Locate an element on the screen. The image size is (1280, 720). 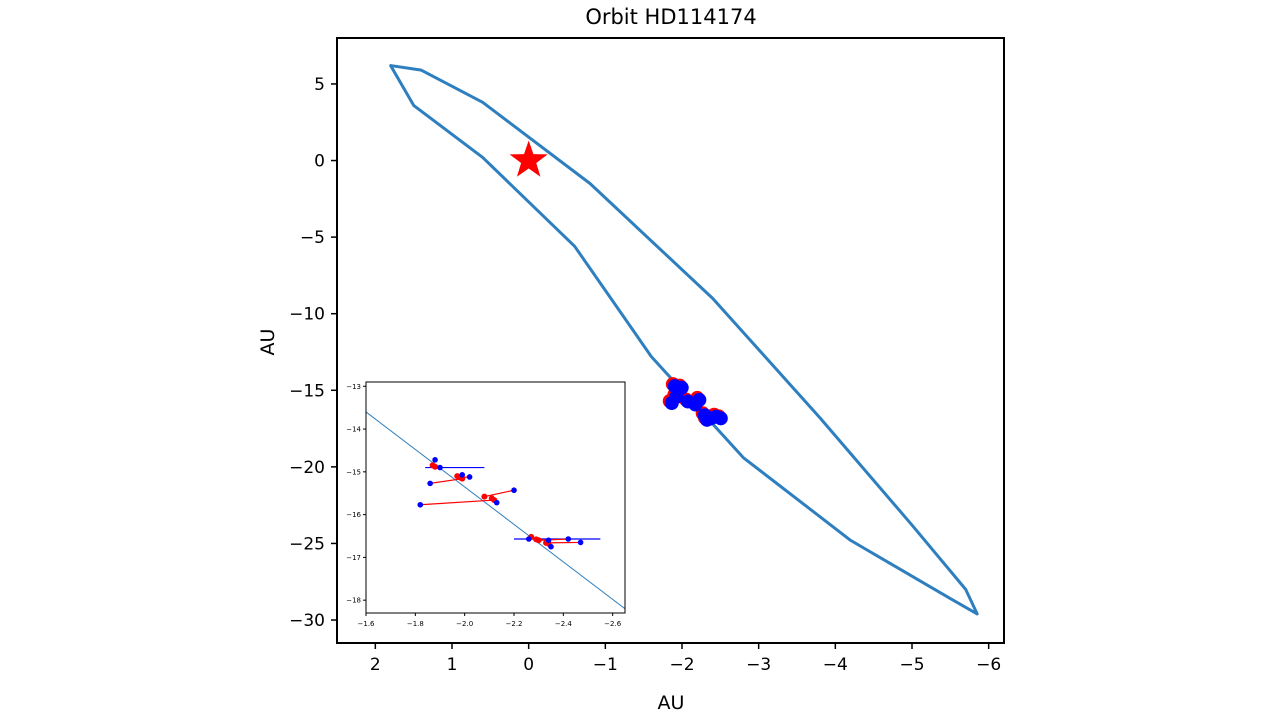
x-tick-label: −3 is located at coordinates (758, 665).